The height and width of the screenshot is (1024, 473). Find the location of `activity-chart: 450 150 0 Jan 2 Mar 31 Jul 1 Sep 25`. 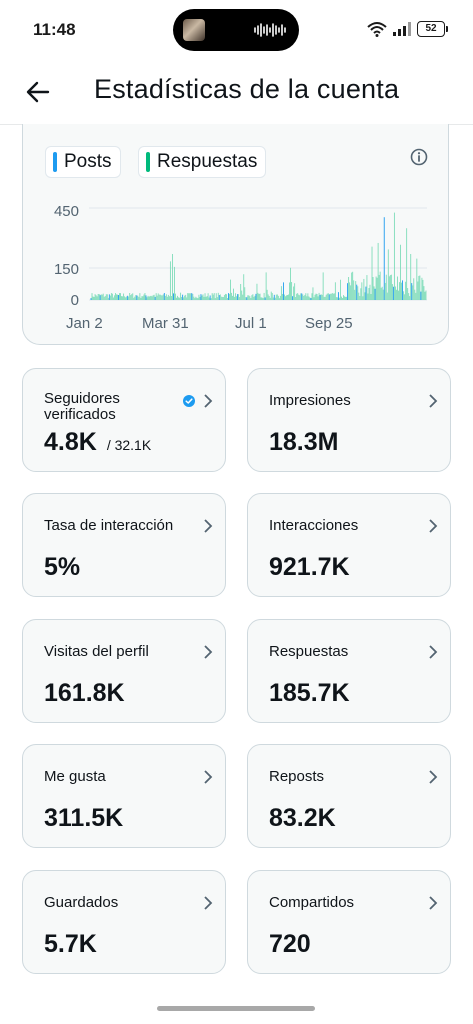

activity-chart: 450 150 0 Jan 2 Mar 31 Jul 1 Sep 25 is located at coordinates (240, 267).